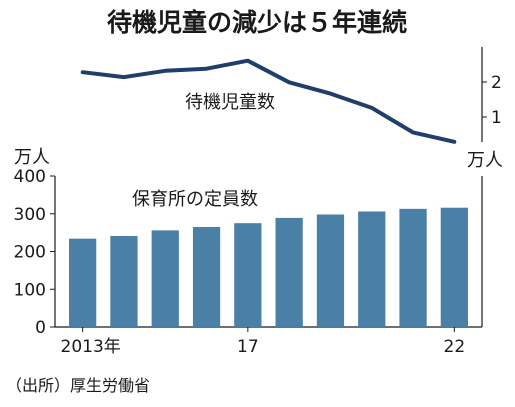  What do you see at coordinates (30, 253) in the screenshot?
I see `bar-tick-label: 200` at bounding box center [30, 253].